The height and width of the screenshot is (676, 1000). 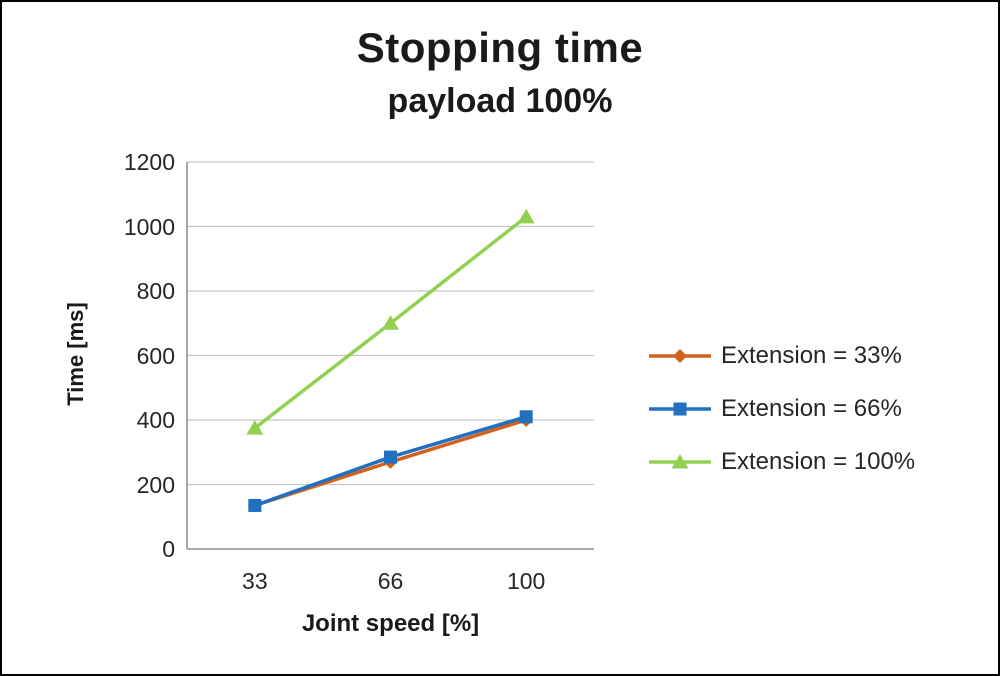 What do you see at coordinates (500, 101) in the screenshot?
I see `chart-subtitle: payload 100%` at bounding box center [500, 101].